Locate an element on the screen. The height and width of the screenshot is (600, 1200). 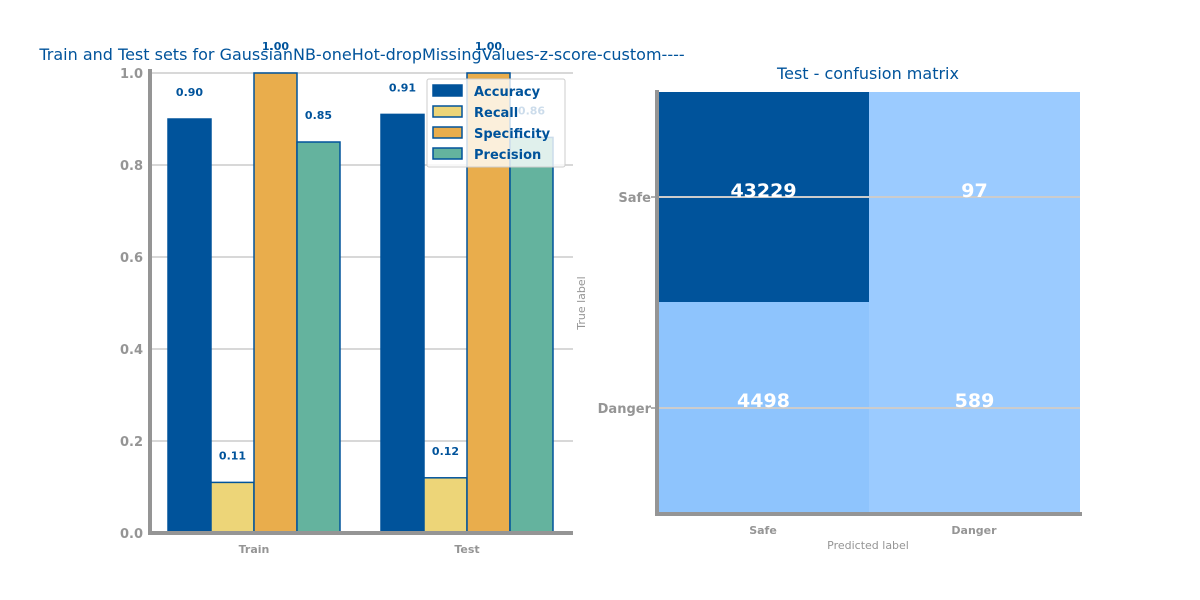
bar-x-tick-label: Test is located at coordinates (466, 549).